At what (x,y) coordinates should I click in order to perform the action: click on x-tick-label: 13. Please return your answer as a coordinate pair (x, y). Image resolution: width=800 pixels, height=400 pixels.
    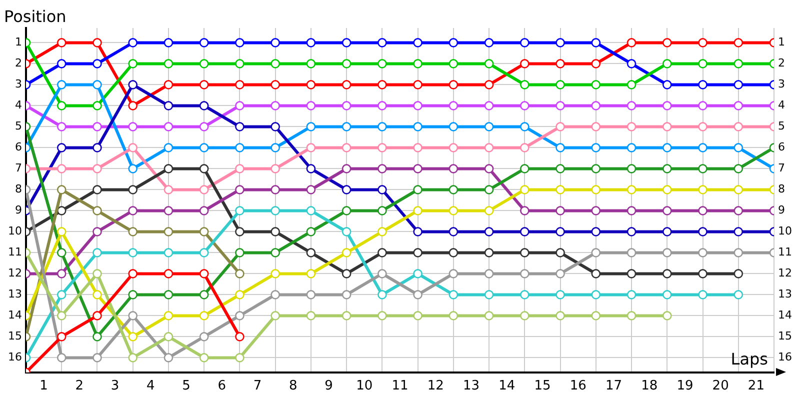
    Looking at the image, I should click on (471, 386).